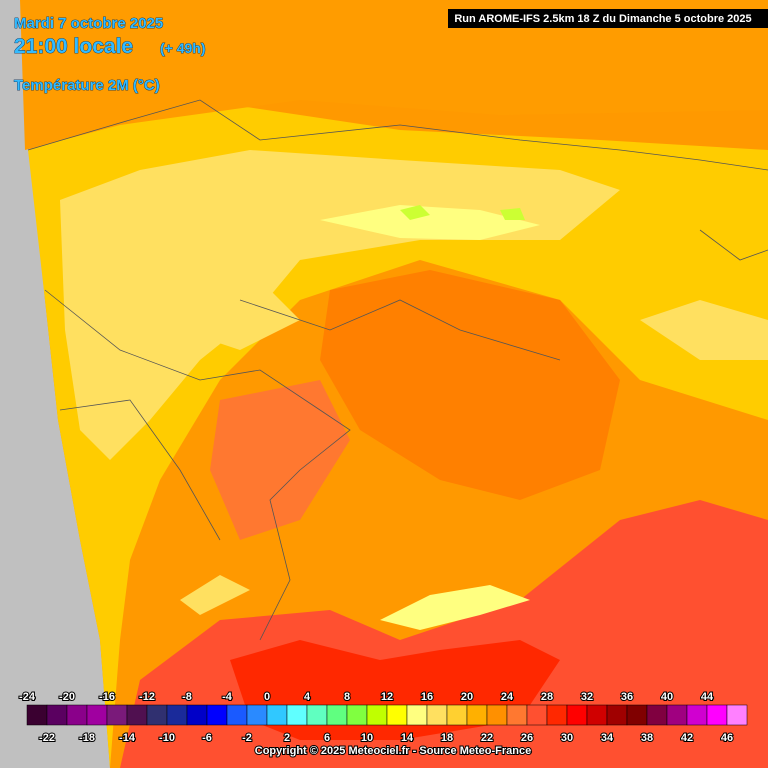  What do you see at coordinates (167, 738) in the screenshot?
I see `legend-label: -10` at bounding box center [167, 738].